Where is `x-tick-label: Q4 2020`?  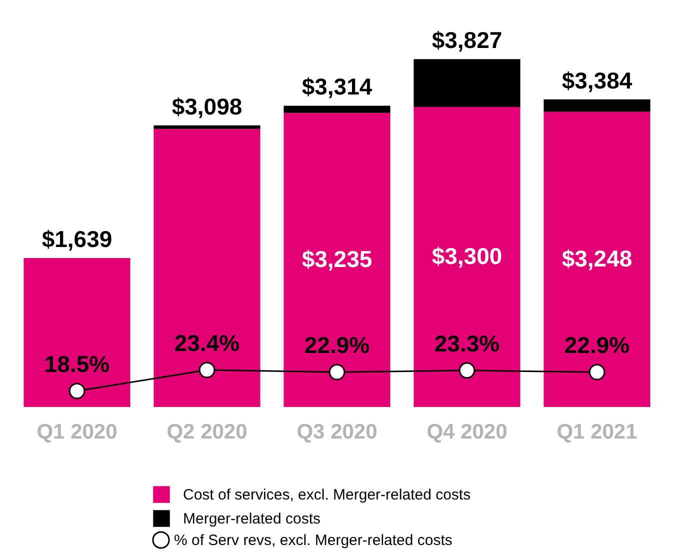 x-tick-label: Q4 2020 is located at coordinates (467, 432).